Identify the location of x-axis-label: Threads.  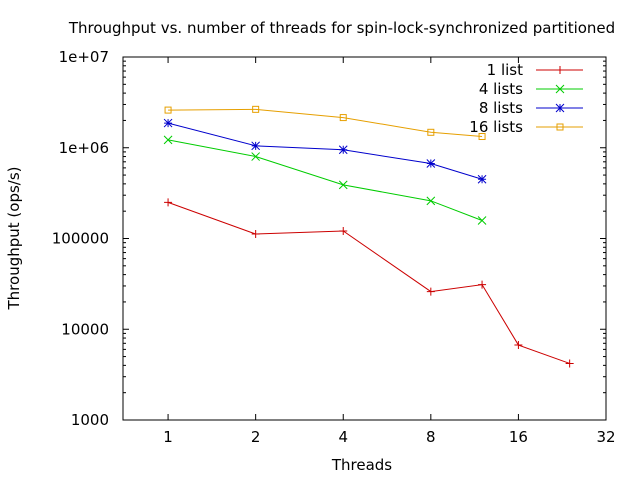
(361, 465).